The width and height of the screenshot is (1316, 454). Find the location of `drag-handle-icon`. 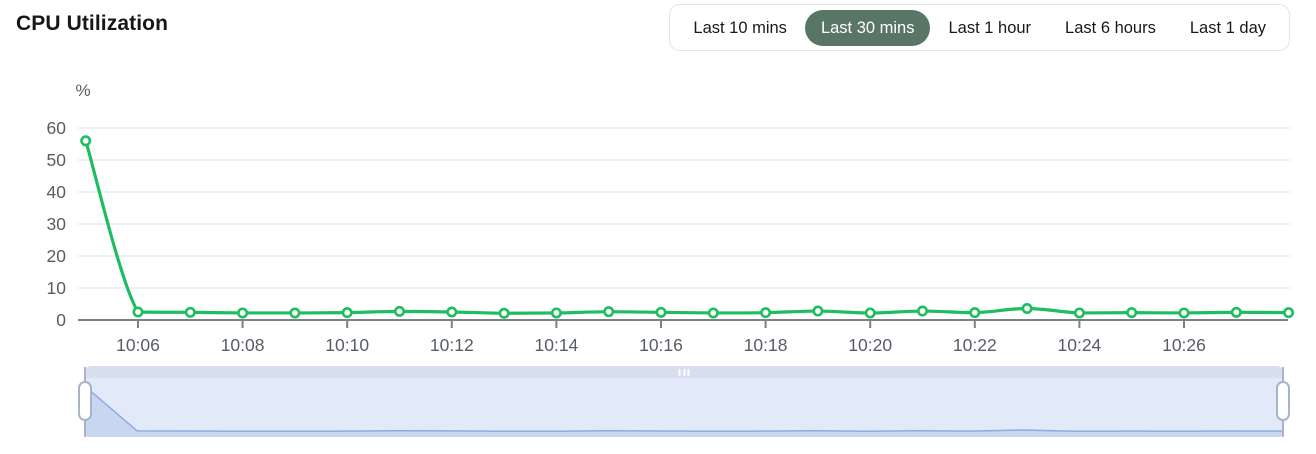

drag-handle-icon is located at coordinates (684, 372).